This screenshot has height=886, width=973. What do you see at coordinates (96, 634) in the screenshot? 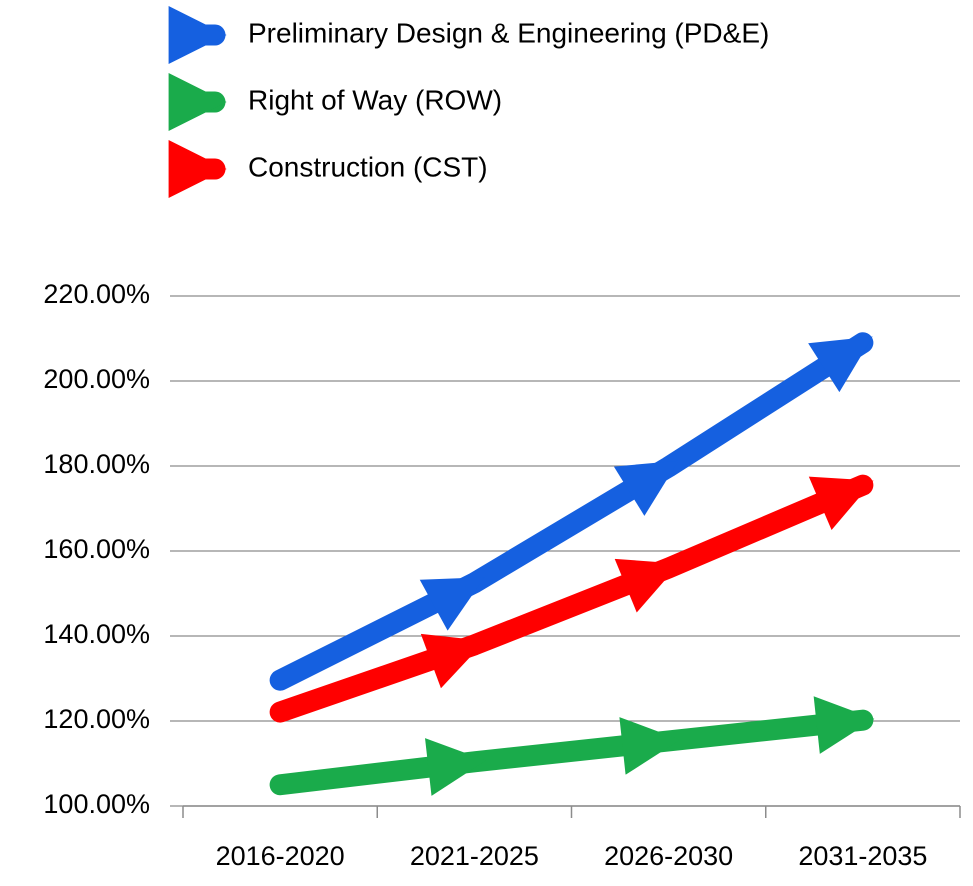
I see `y-tick-label: 140.00%` at bounding box center [96, 634].